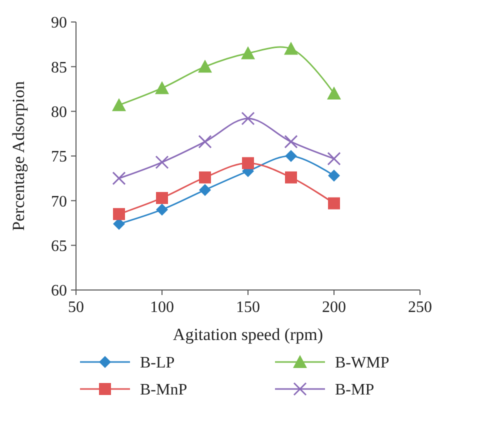 The width and height of the screenshot is (482, 425). Describe the element at coordinates (18, 155) in the screenshot. I see `y-axis-title: Percentage Adsorpion` at that location.